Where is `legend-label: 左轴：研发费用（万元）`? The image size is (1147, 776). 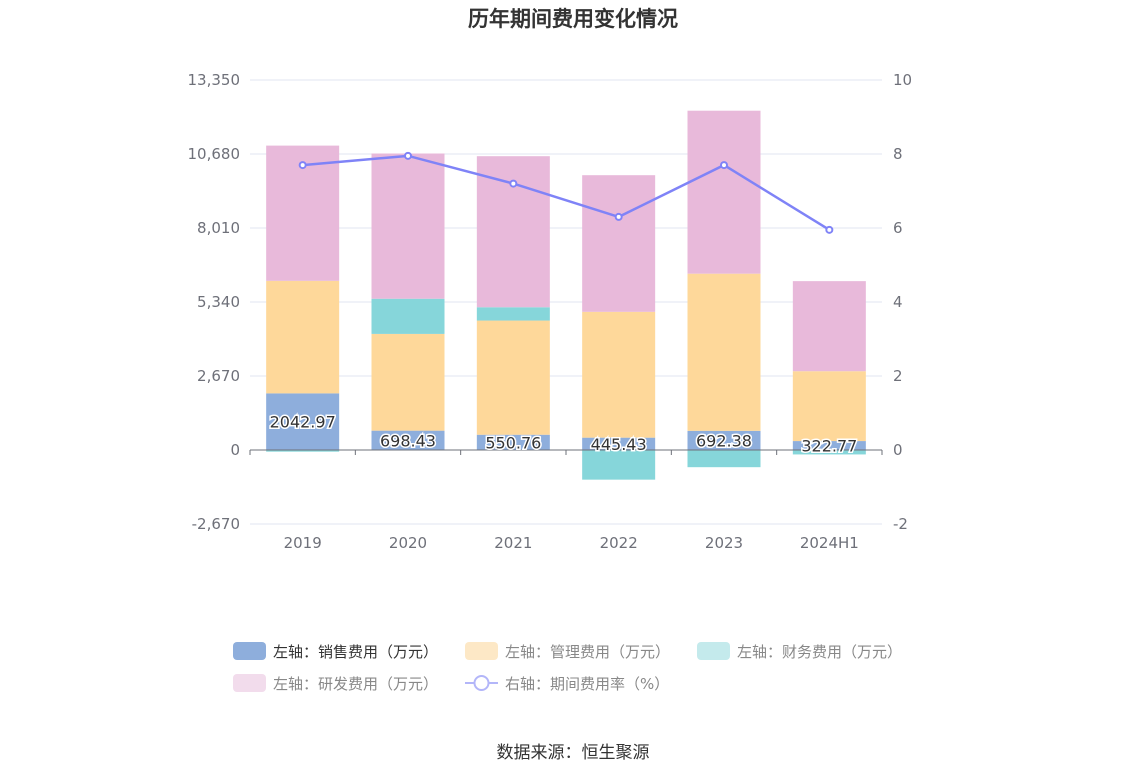
legend-label: 左轴：研发费用（万元） is located at coordinates (355, 684).